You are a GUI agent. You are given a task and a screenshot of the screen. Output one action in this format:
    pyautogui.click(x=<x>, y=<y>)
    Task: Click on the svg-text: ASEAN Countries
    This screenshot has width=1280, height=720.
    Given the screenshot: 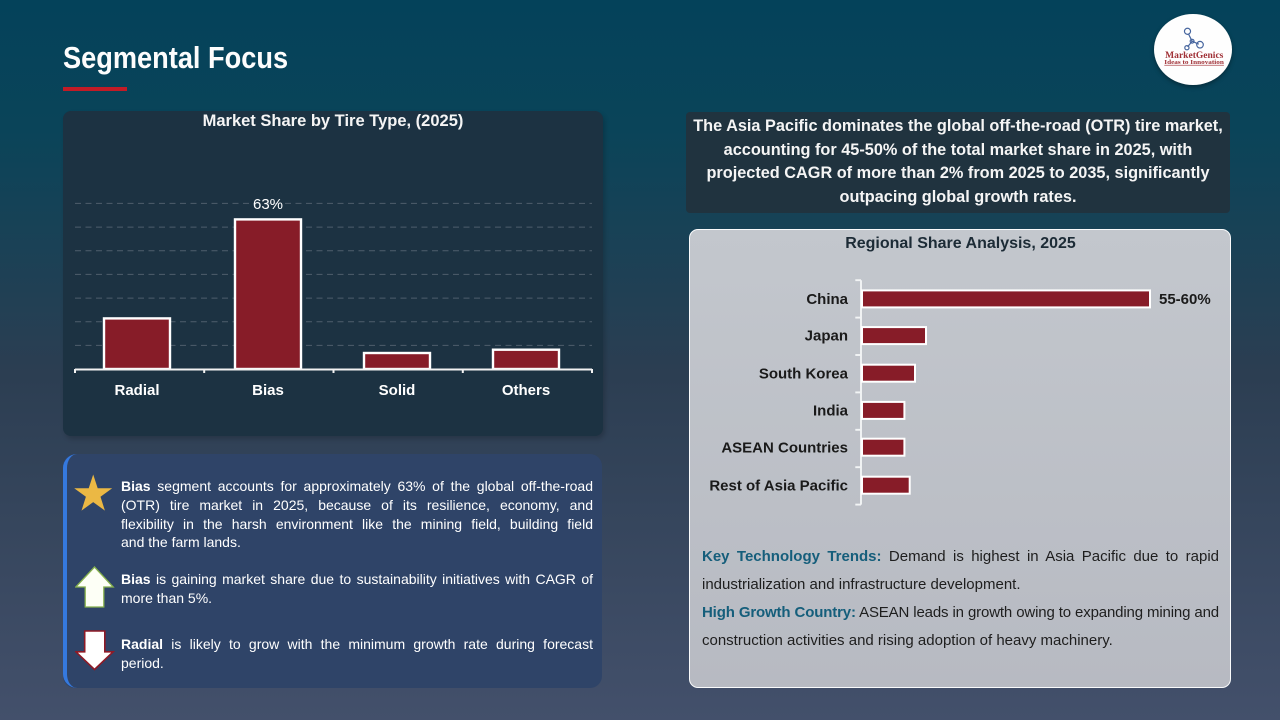 What is the action you would take?
    pyautogui.click(x=784, y=447)
    